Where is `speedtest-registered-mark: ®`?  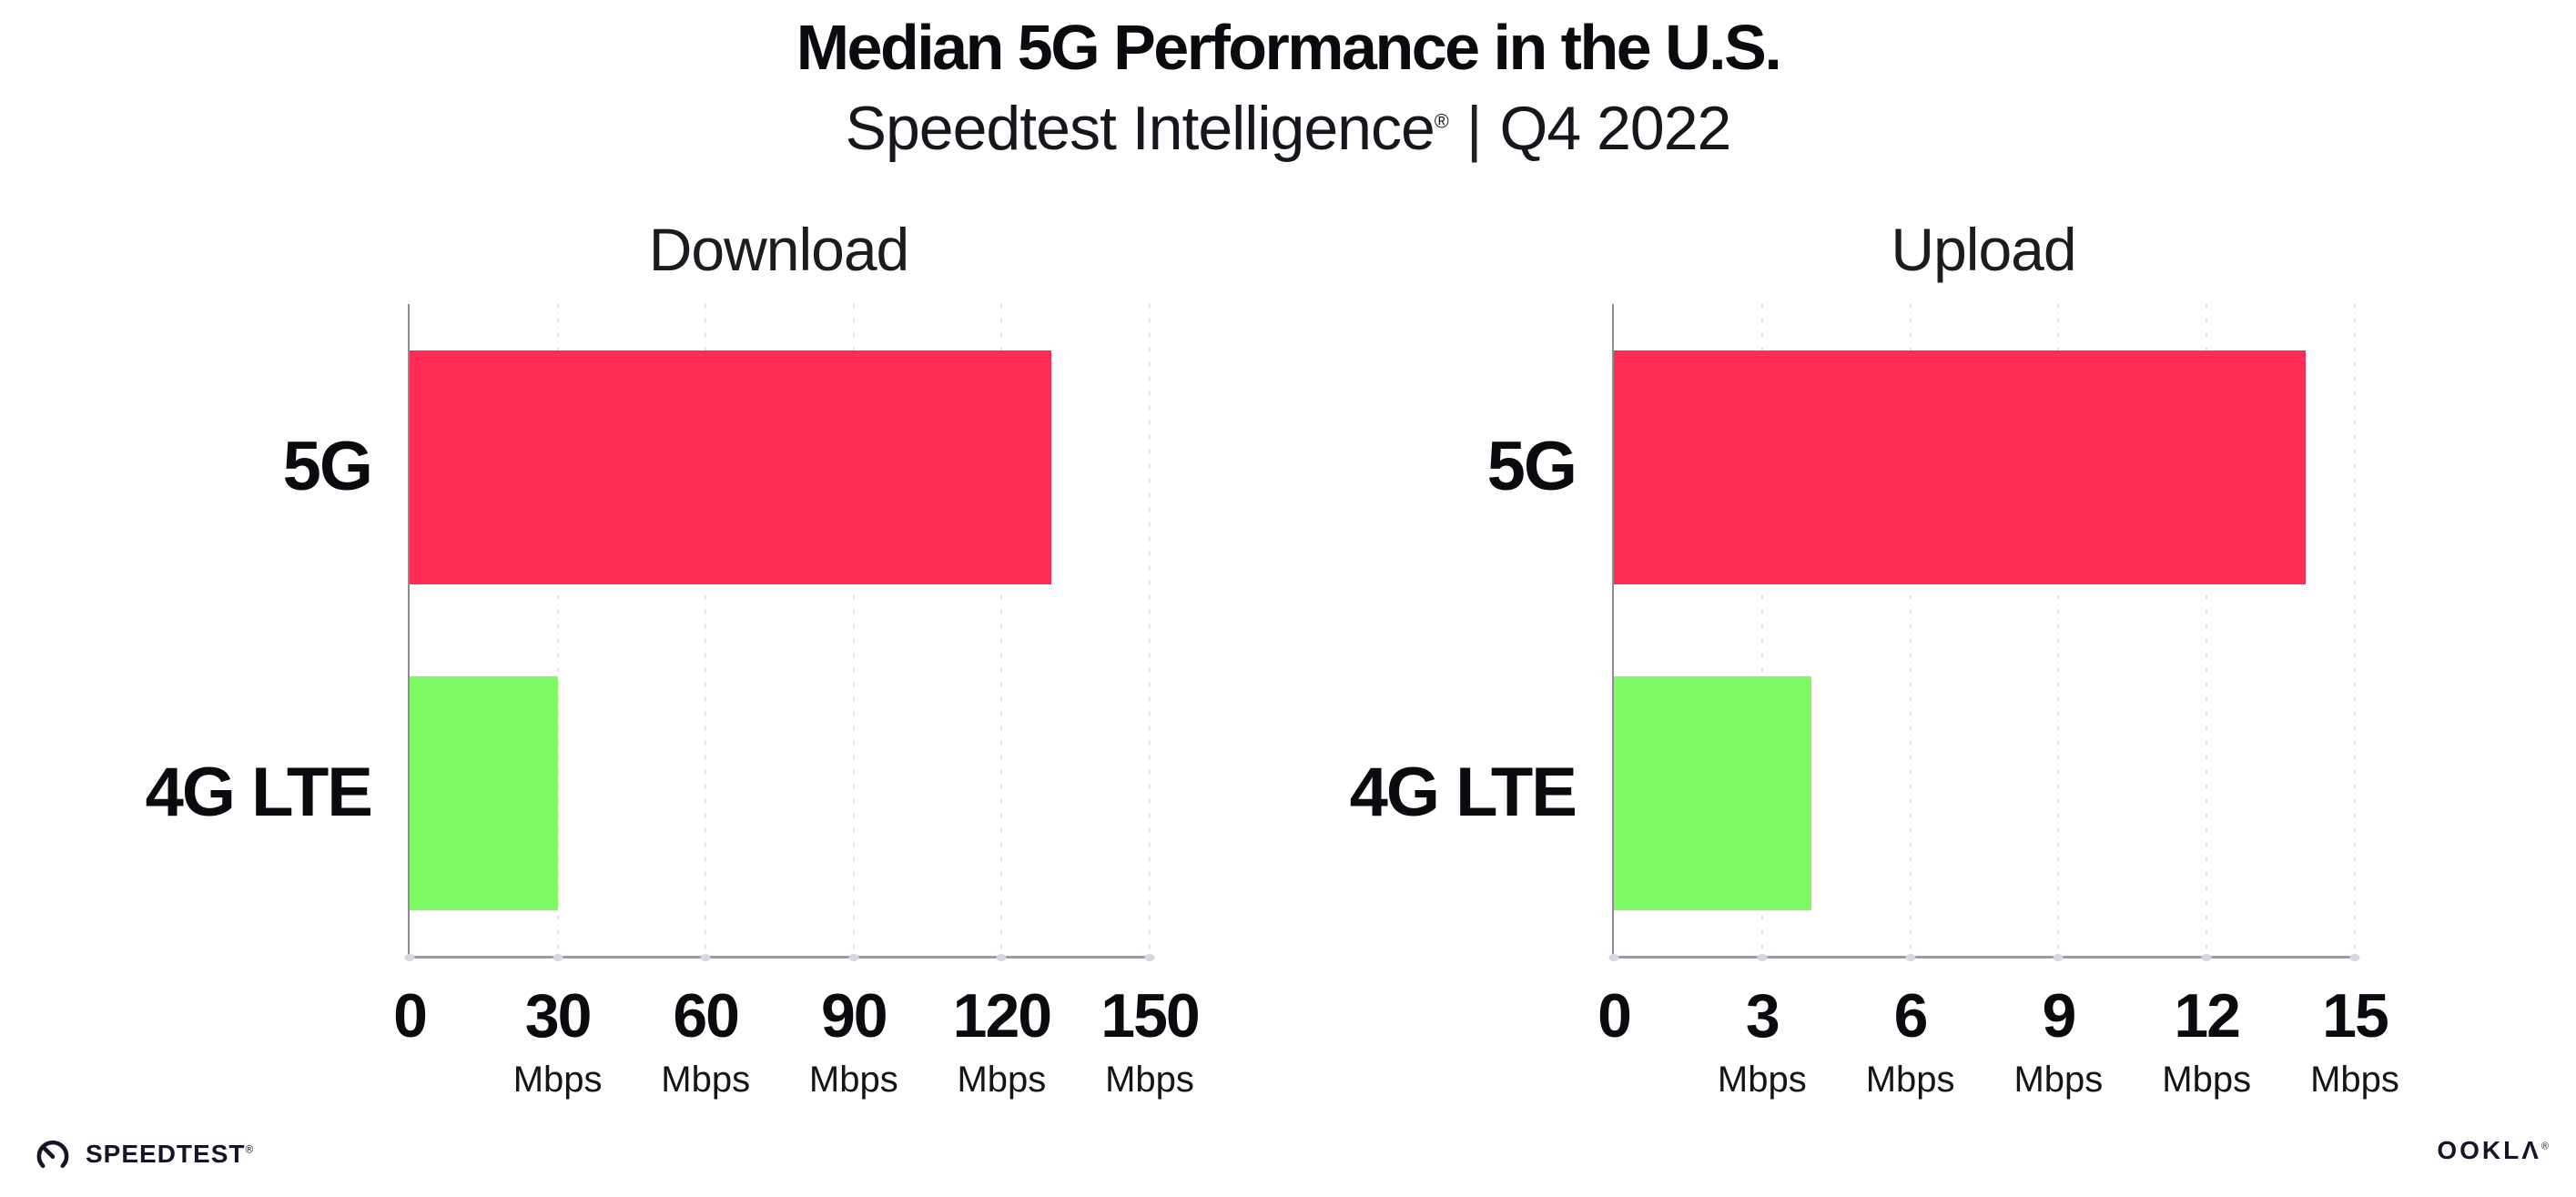 speedtest-registered-mark: ® is located at coordinates (250, 1149).